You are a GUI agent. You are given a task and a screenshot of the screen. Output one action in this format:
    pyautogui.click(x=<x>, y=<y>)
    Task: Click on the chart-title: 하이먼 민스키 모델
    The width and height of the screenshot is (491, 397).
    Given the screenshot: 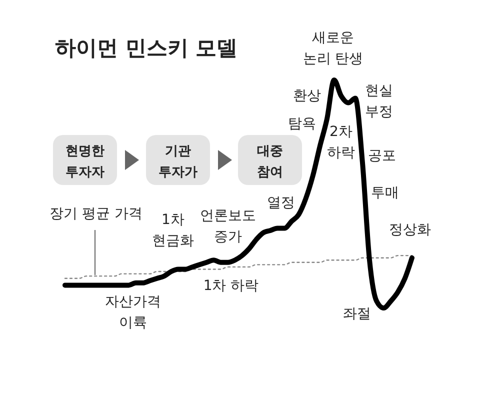 What is the action you would take?
    pyautogui.click(x=146, y=48)
    